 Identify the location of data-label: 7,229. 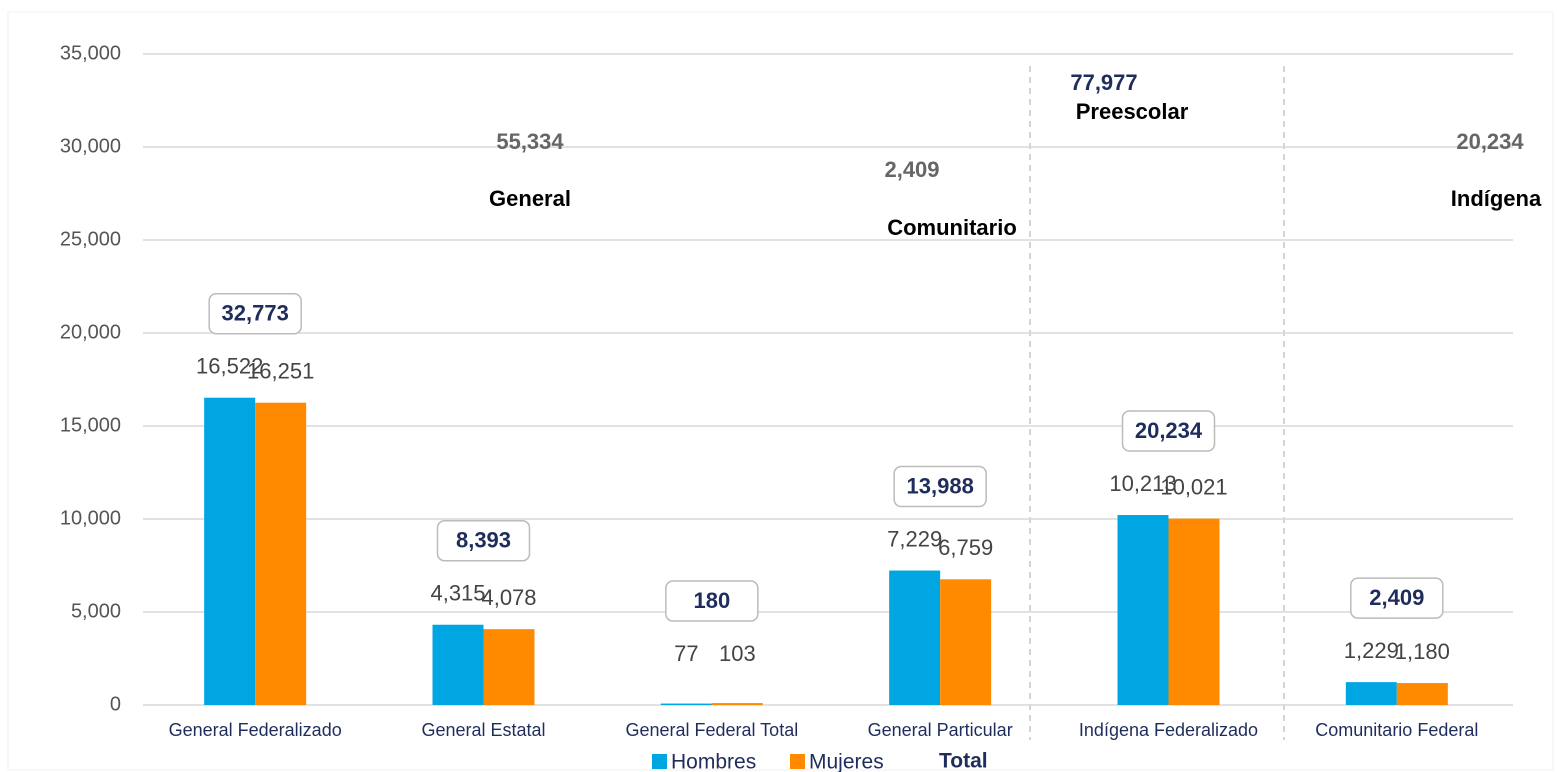
(914, 538).